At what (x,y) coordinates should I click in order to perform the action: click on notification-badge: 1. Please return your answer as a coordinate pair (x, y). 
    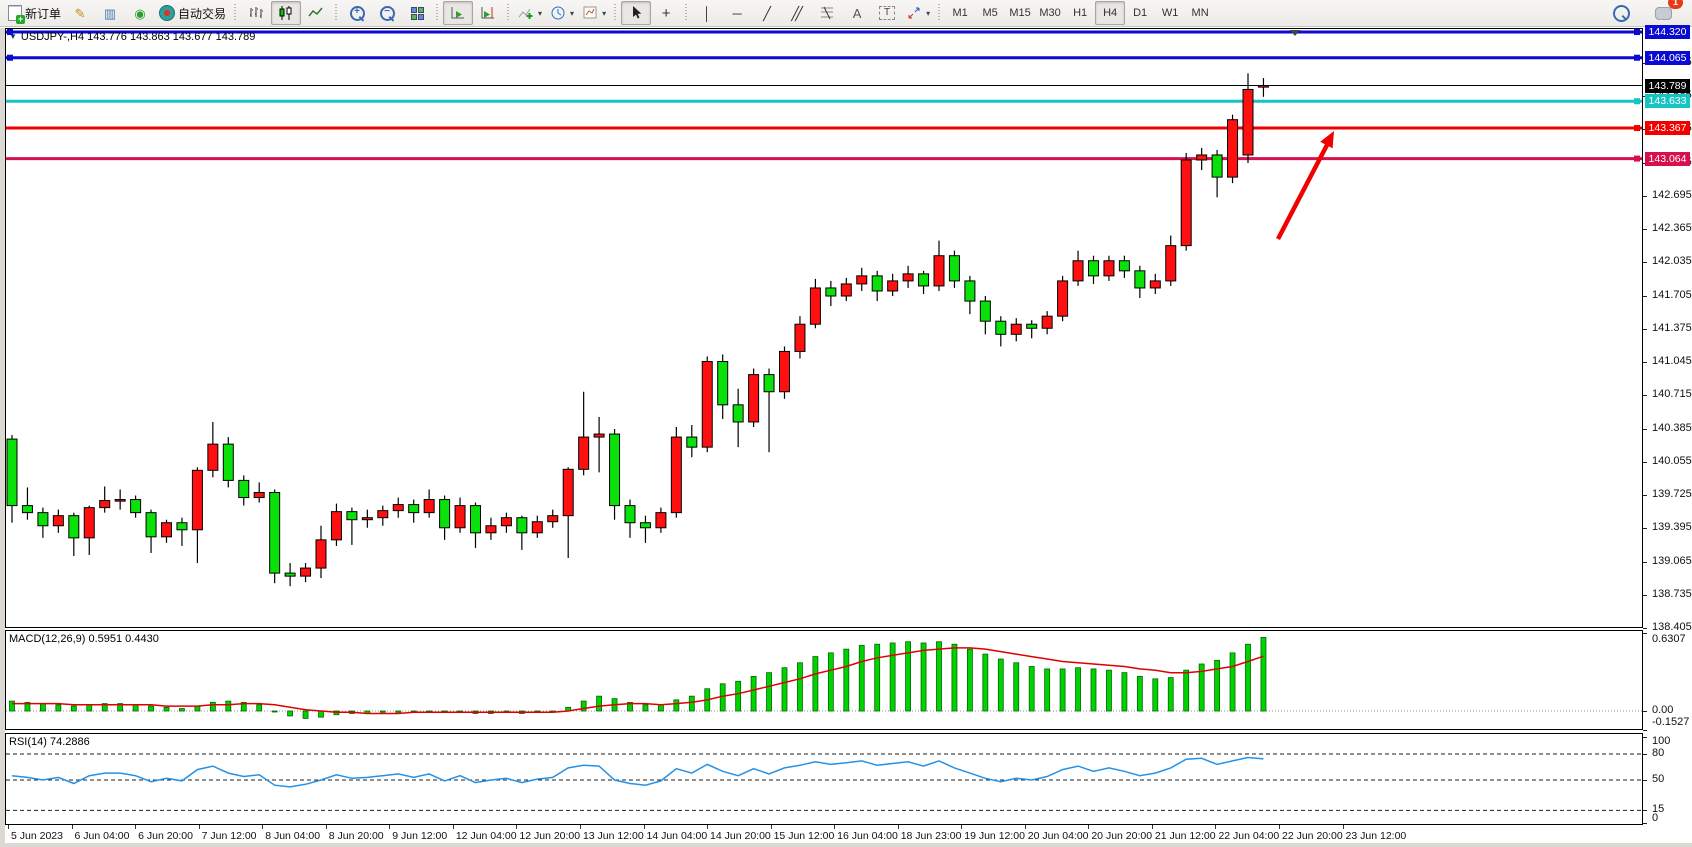
    Looking at the image, I should click on (1675, 4).